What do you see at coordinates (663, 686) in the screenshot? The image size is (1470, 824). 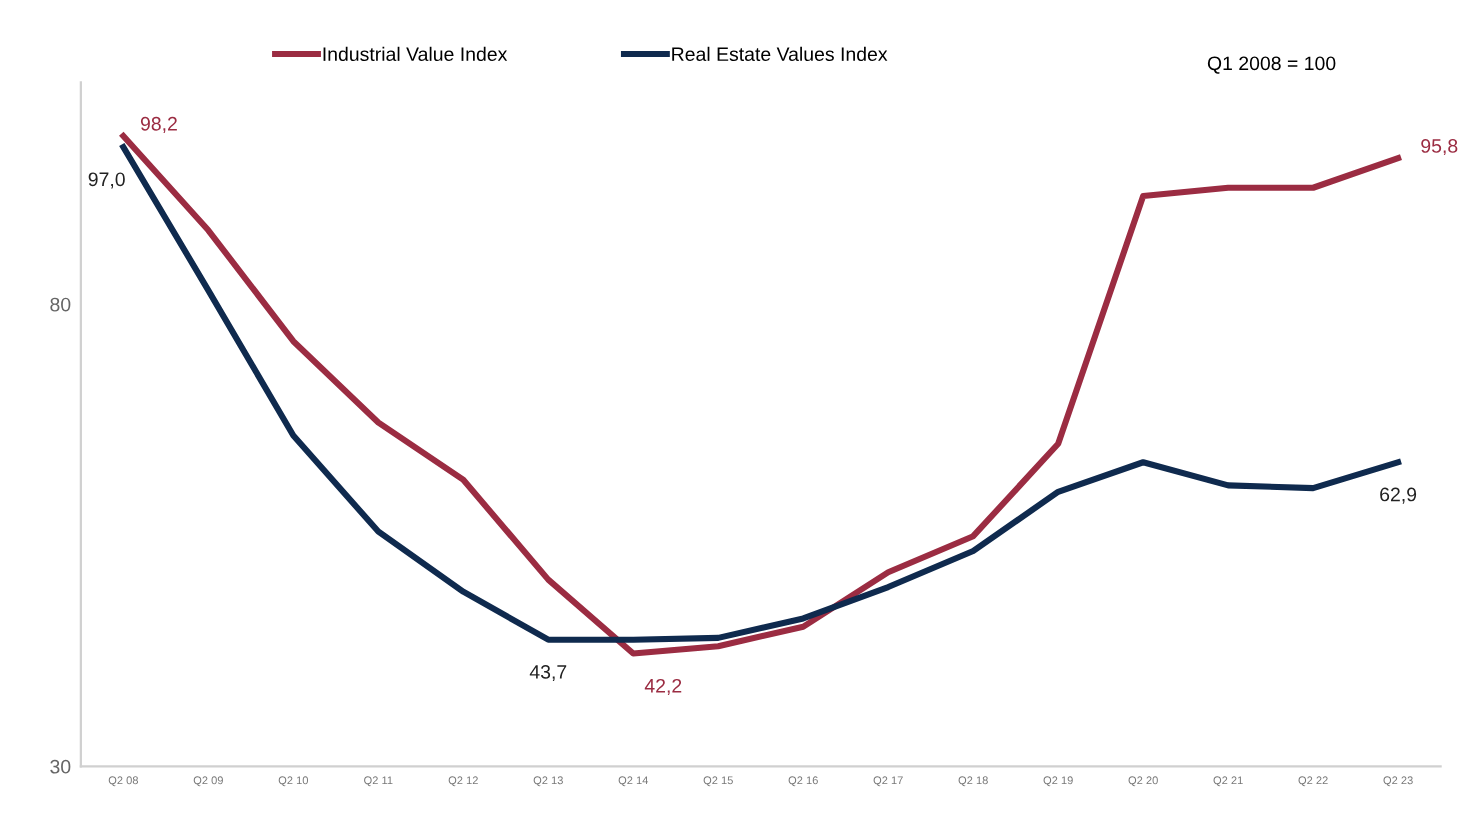 I see `data-label: 42,2` at bounding box center [663, 686].